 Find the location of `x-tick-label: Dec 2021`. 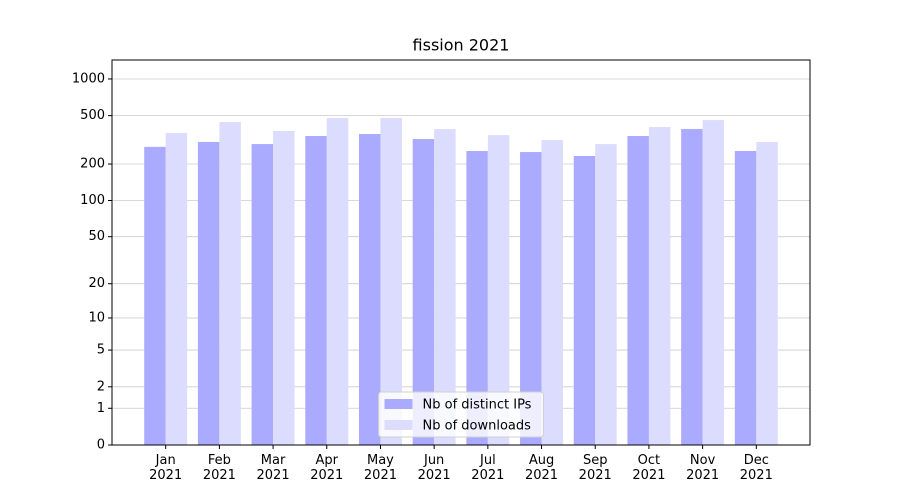

x-tick-label: Dec 2021 is located at coordinates (756, 468).